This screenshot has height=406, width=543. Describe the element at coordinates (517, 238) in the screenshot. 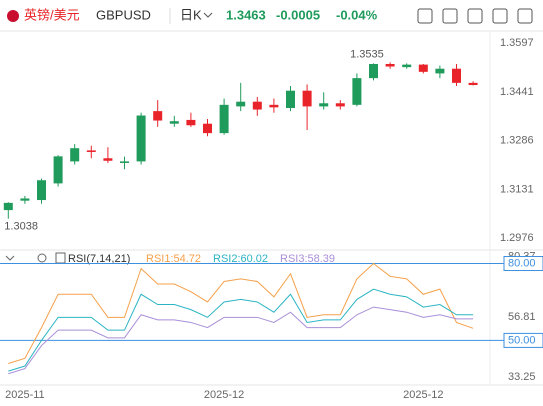

I see `y-tick-label: 1.2976` at that location.